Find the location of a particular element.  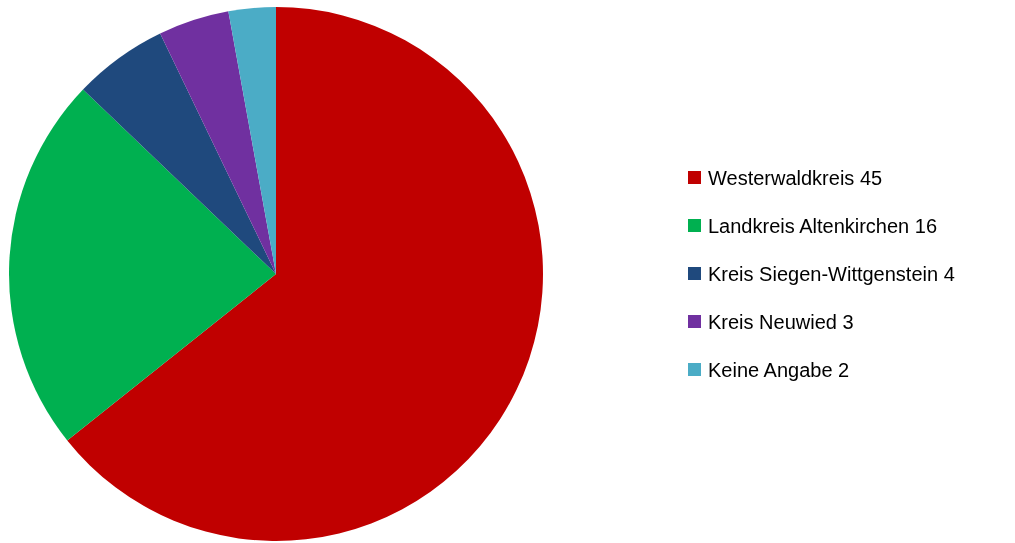

legend-label: Keine Angabe 2 is located at coordinates (779, 370).